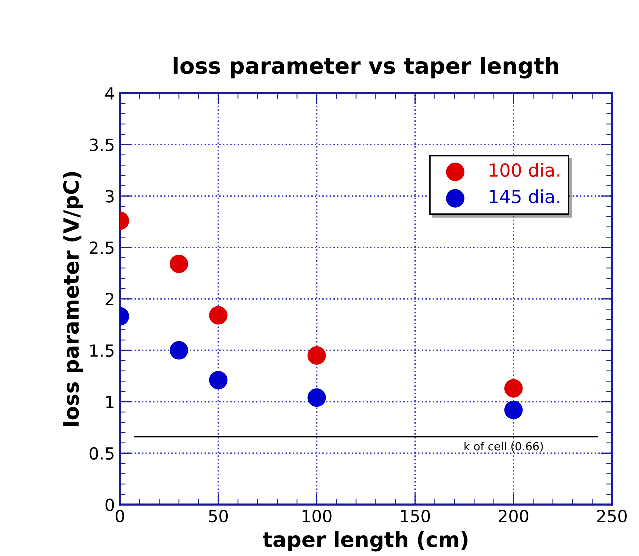 The image size is (639, 556). What do you see at coordinates (73, 299) in the screenshot?
I see `y-axis-title: loss parameter (V/pC)` at bounding box center [73, 299].